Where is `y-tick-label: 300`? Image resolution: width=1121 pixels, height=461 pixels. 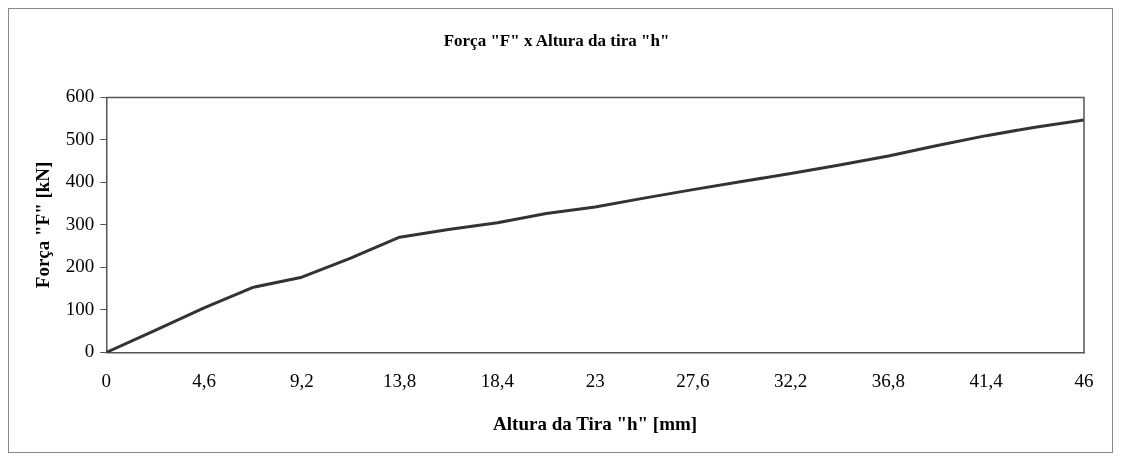
y-tick-label: 300 is located at coordinates (80, 223).